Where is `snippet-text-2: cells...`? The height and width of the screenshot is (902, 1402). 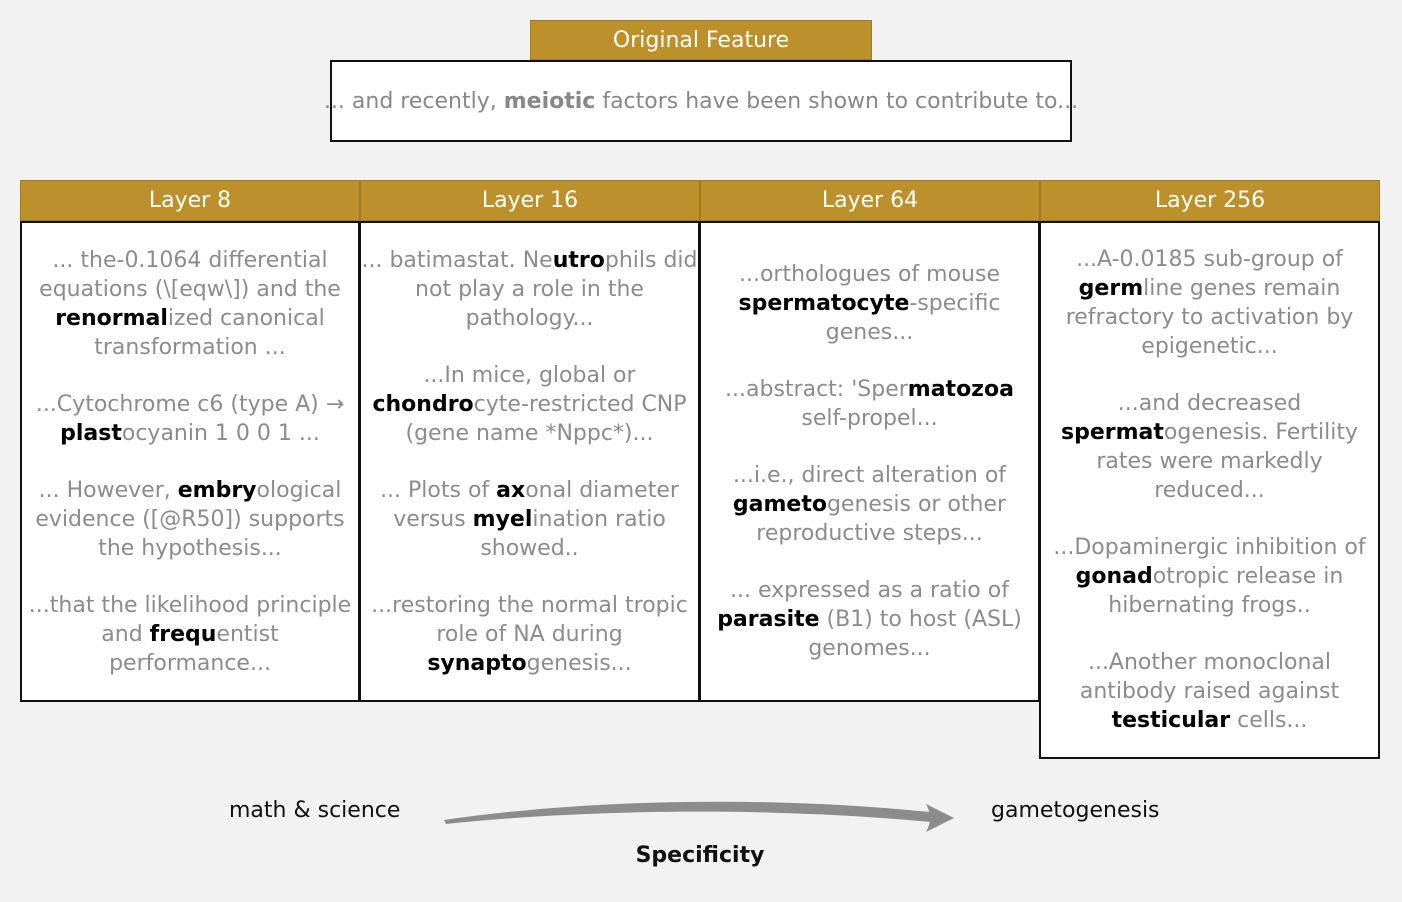
snippet-text-2: cells... is located at coordinates (1269, 720).